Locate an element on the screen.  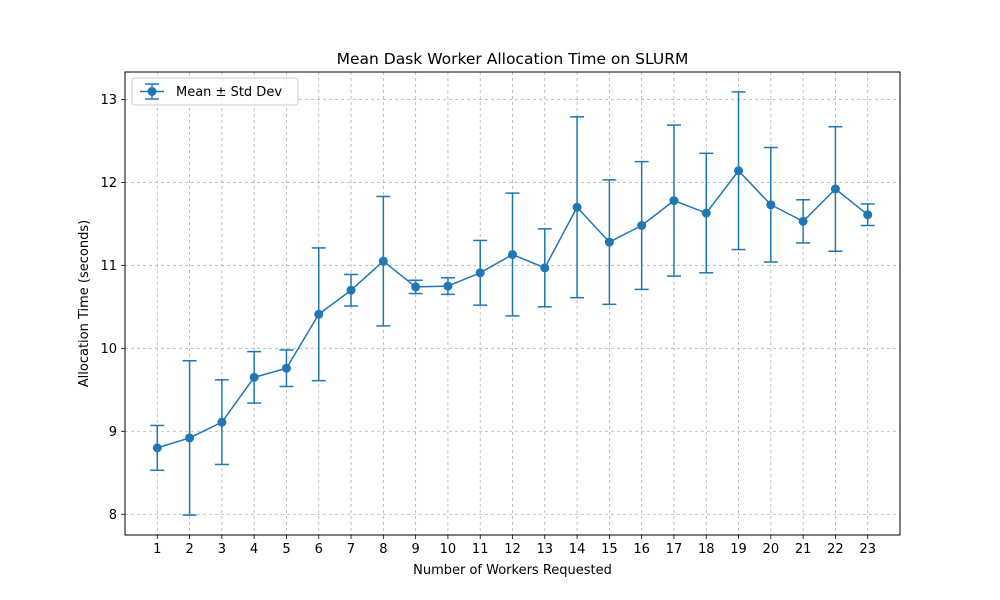
x-tick-label: 16 is located at coordinates (641, 549).